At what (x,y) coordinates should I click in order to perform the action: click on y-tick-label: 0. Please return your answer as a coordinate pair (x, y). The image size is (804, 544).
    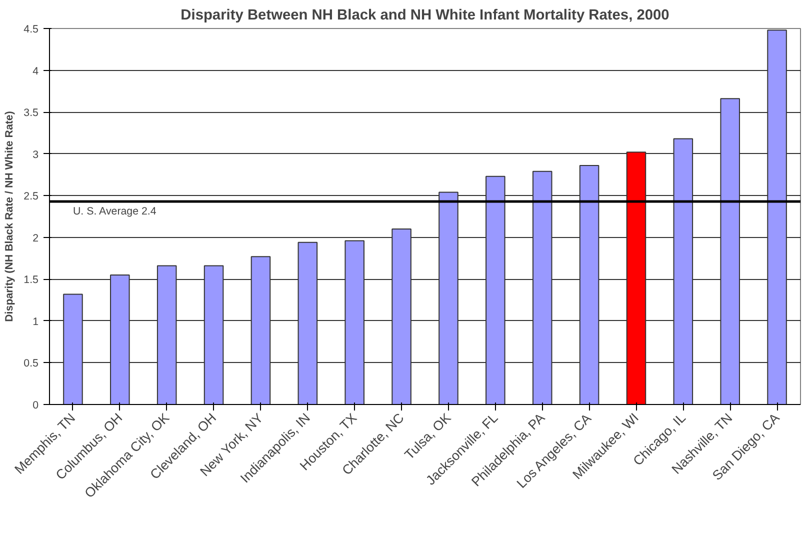
    Looking at the image, I should click on (35, 406).